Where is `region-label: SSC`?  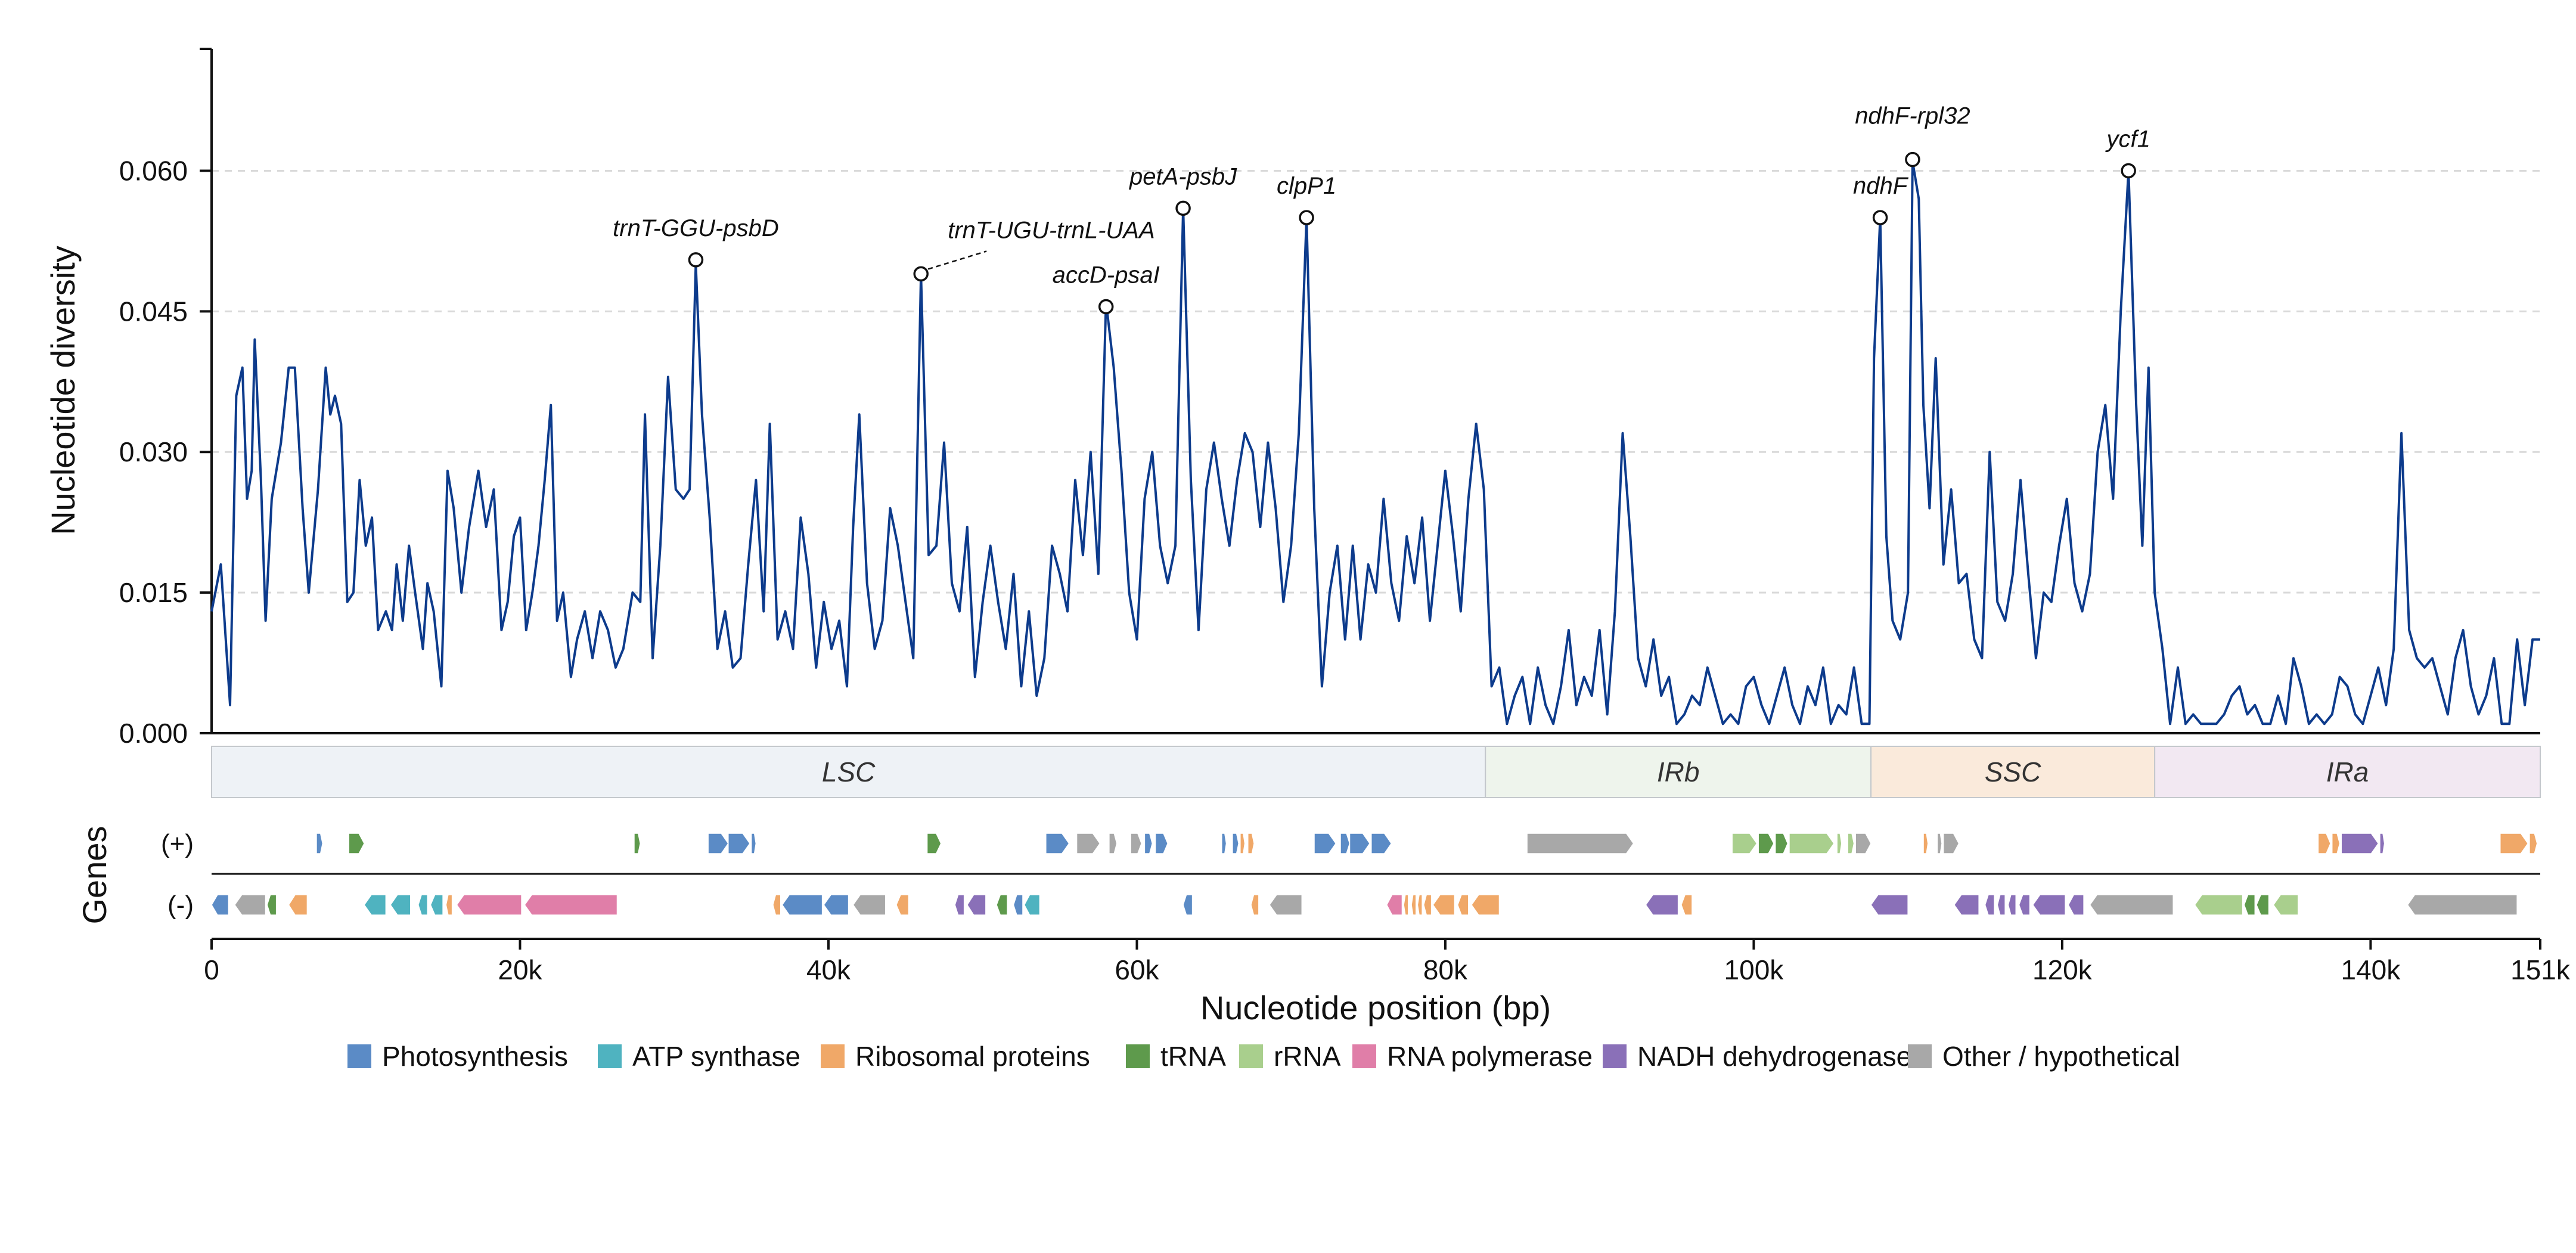
region-label: SSC is located at coordinates (2013, 771).